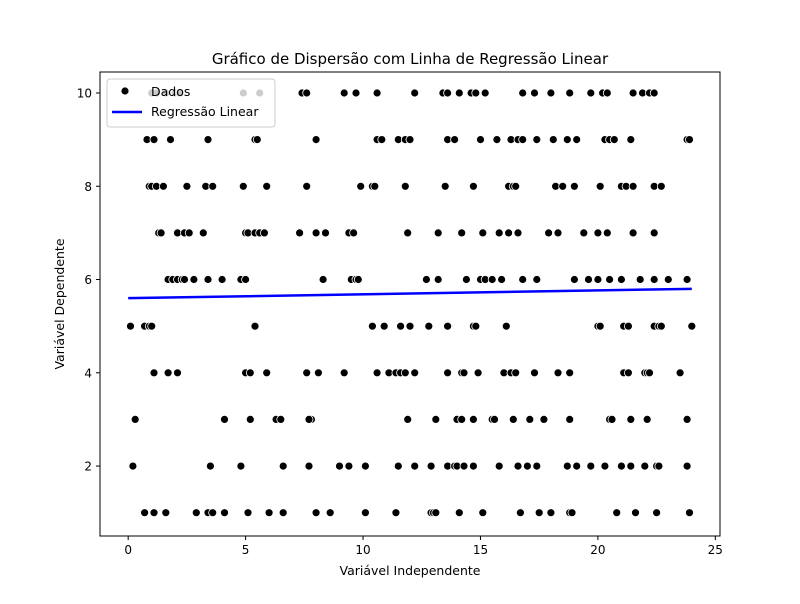 Image resolution: width=800 pixels, height=604 pixels. Describe the element at coordinates (88, 187) in the screenshot. I see `y-tick-label: 8` at that location.